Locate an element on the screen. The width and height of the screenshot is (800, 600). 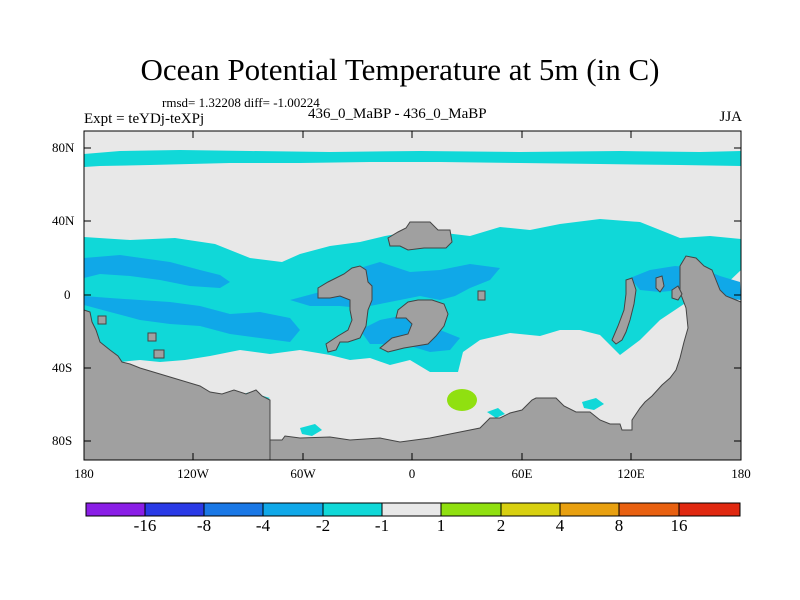
lon-label-0: 0 is located at coordinates (412, 473).